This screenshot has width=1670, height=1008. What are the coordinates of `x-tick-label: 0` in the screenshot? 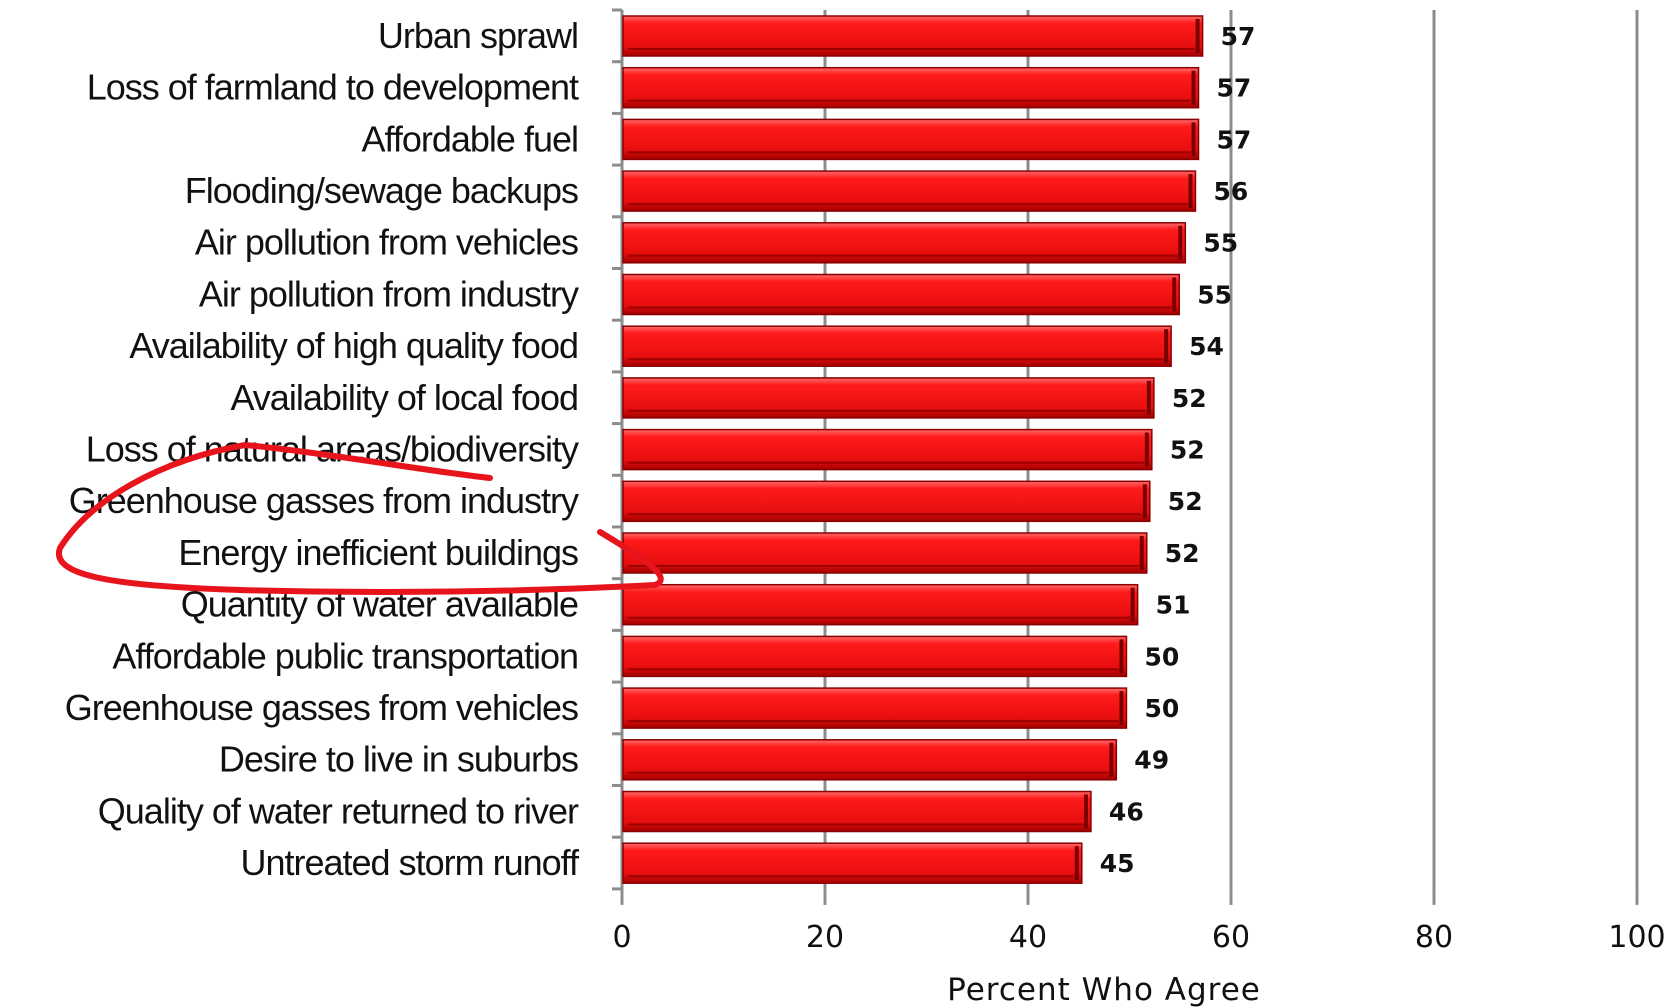 It's located at (621, 937).